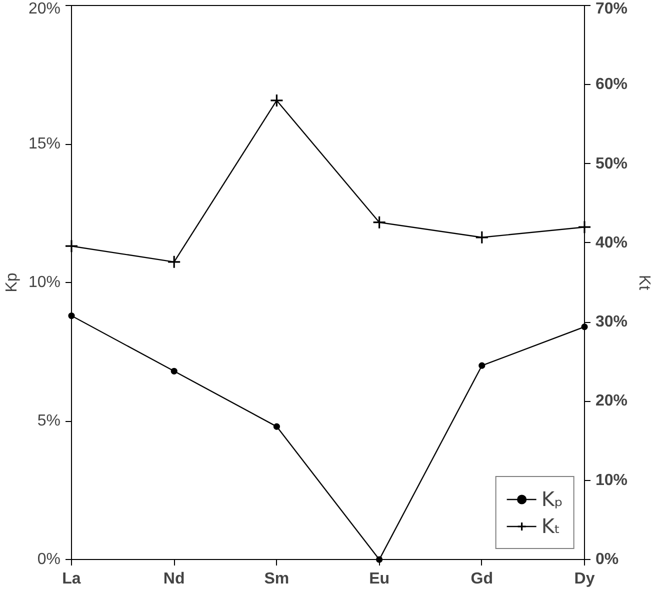 This screenshot has width=663, height=598. I want to click on y2-tick-label: 60%, so click(612, 85).